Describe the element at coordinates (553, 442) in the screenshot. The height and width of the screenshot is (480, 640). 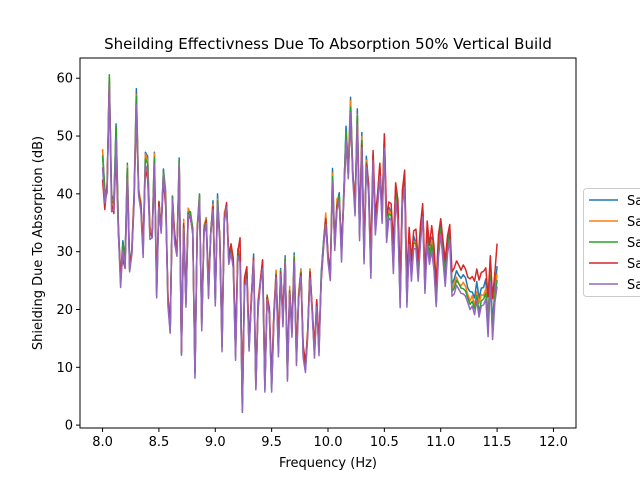
I see `x-tick-label: 12.0` at that location.